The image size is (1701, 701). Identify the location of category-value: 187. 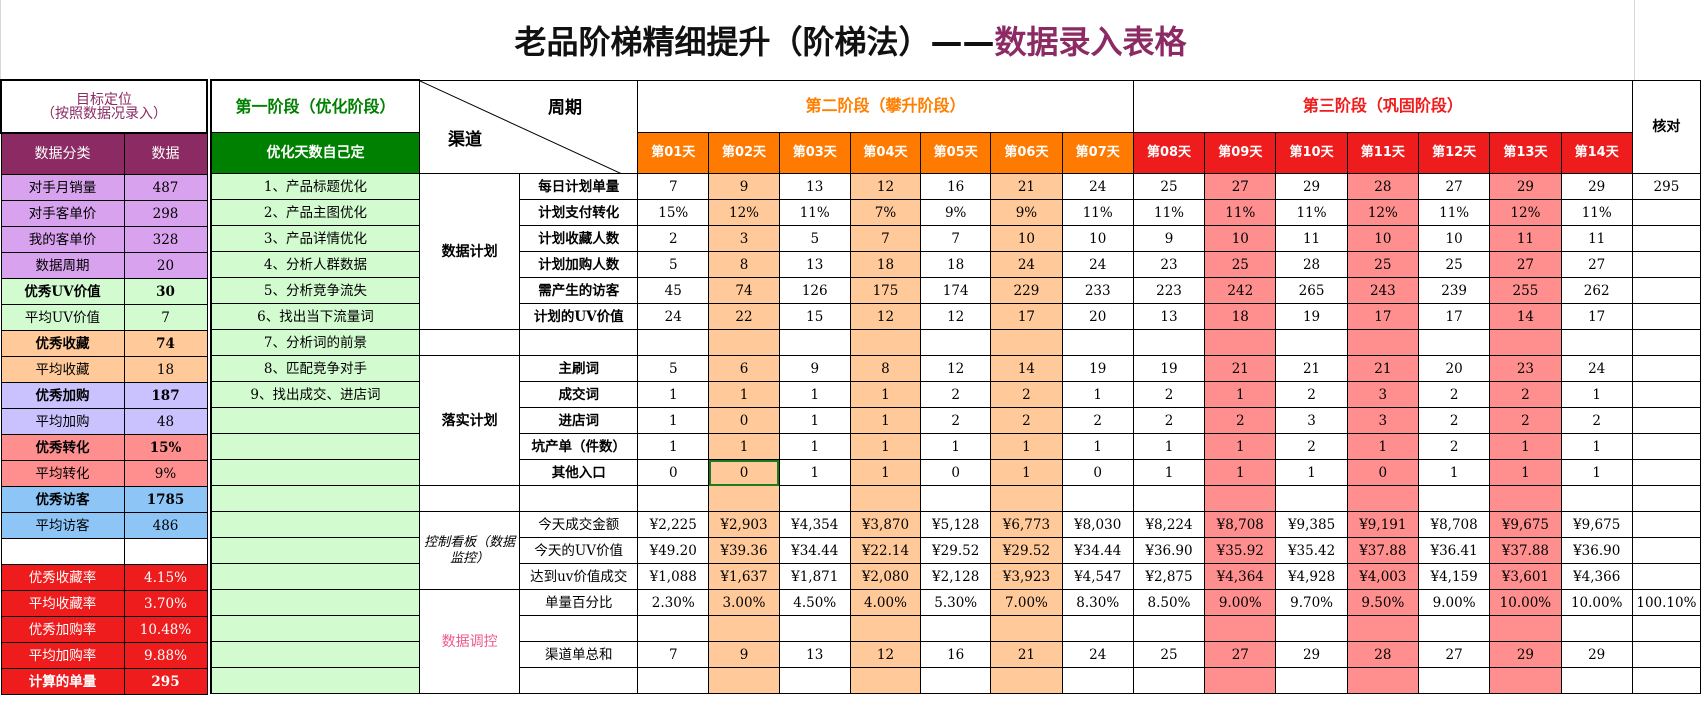
(165, 395).